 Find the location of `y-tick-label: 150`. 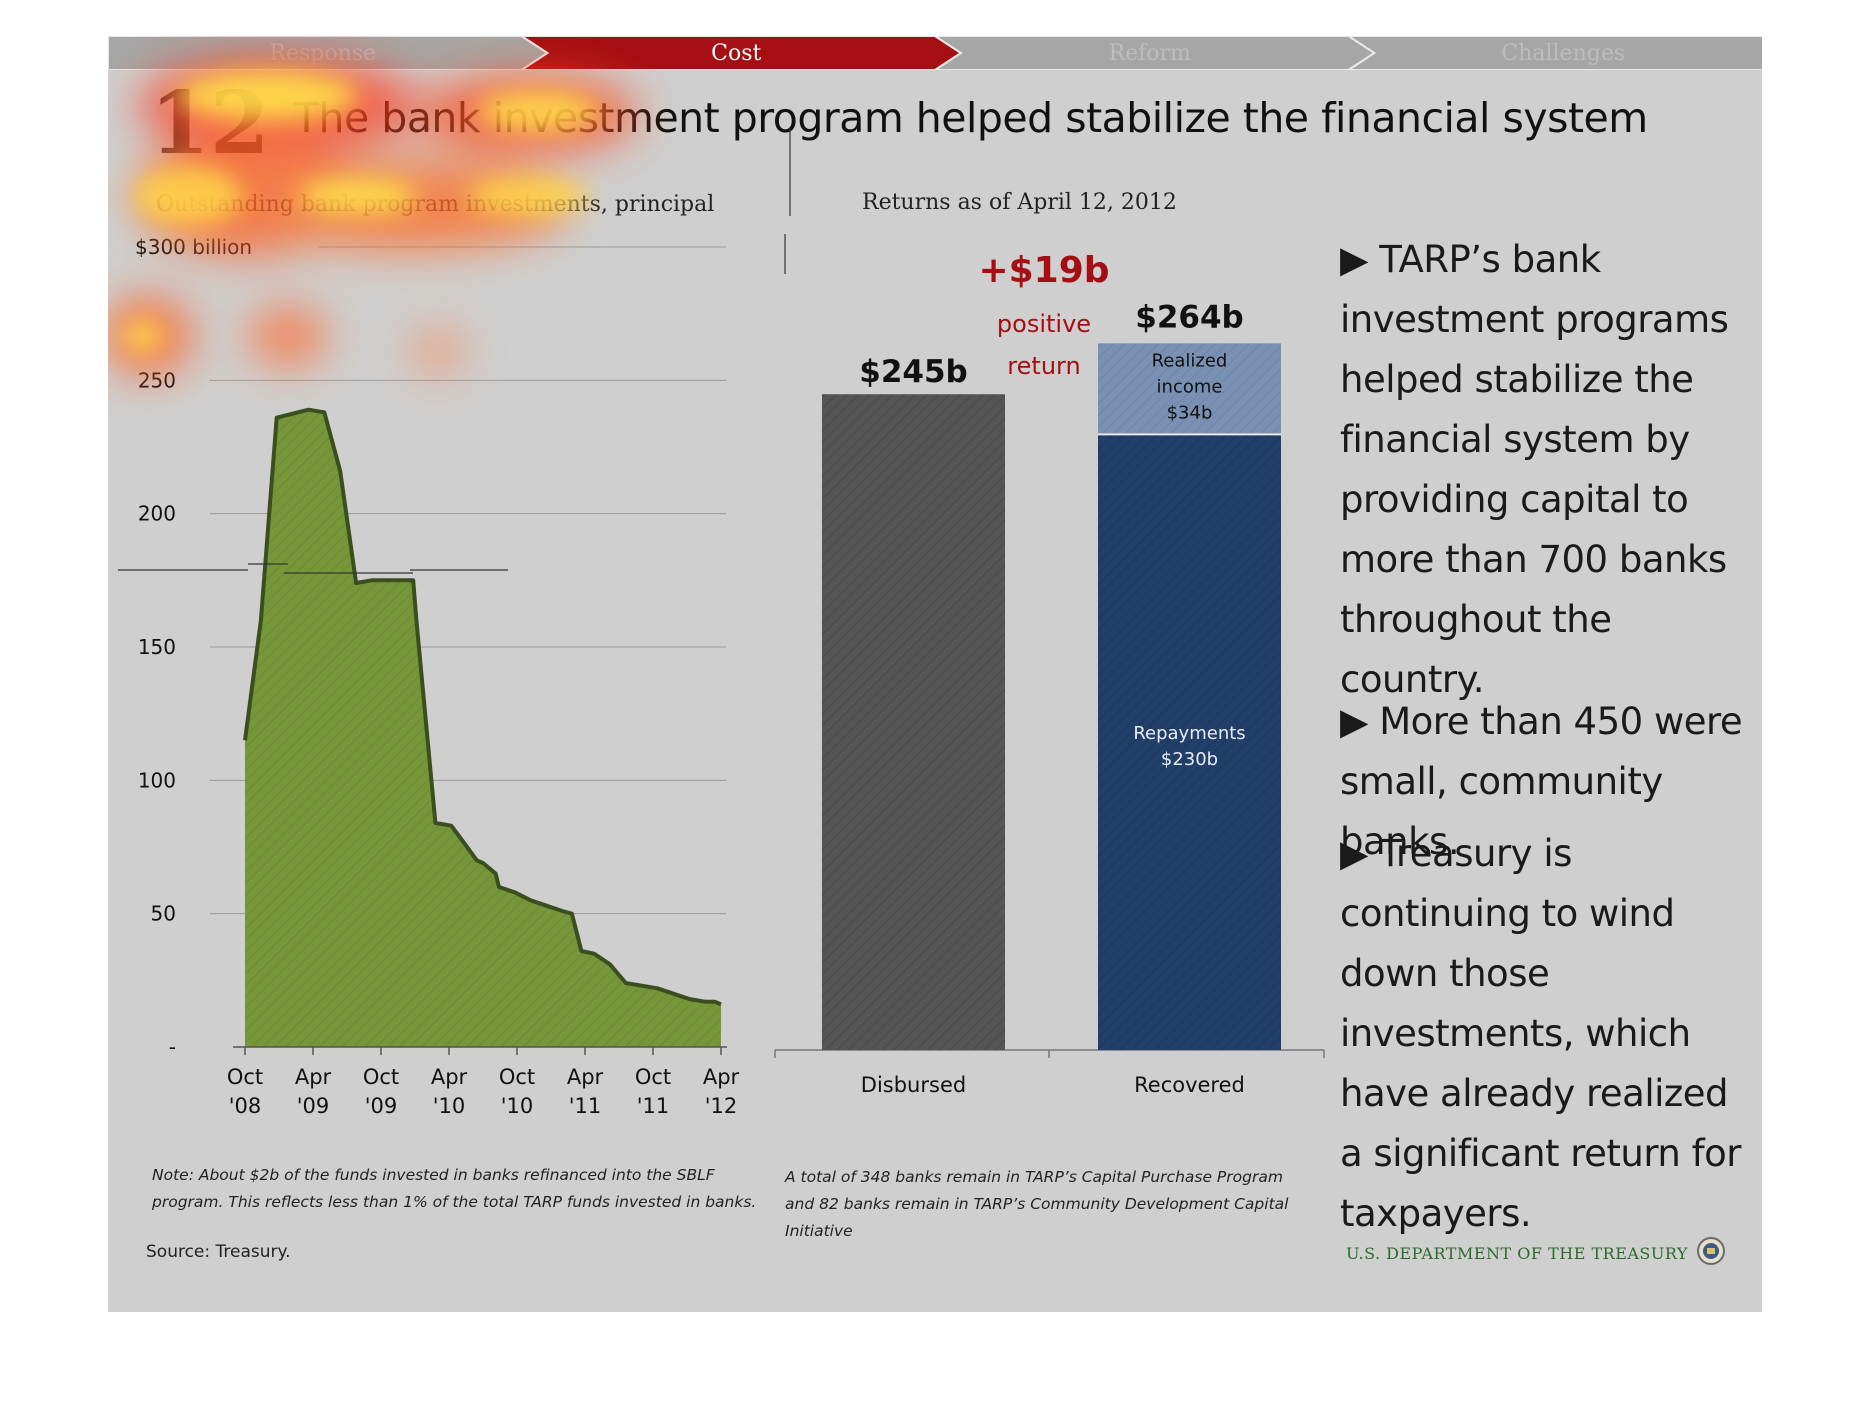

y-tick-label: 150 is located at coordinates (157, 647).